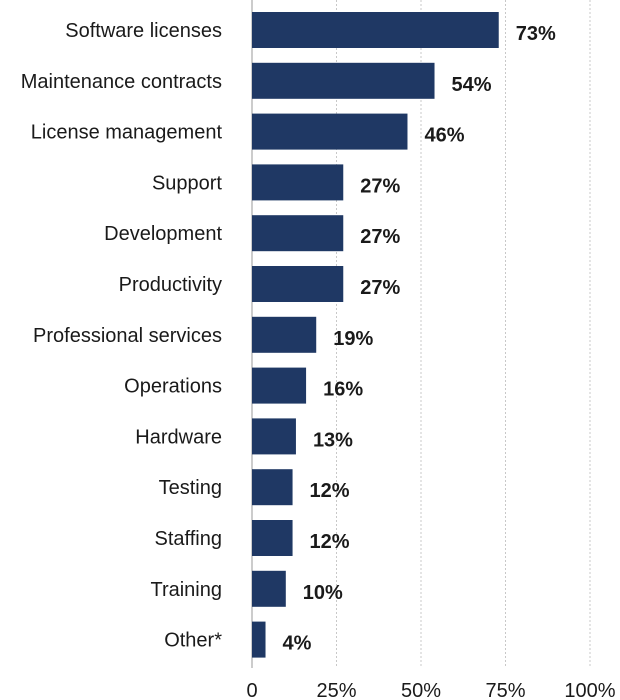 The width and height of the screenshot is (620, 700). What do you see at coordinates (336, 690) in the screenshot?
I see `x-tick-label: 25%` at bounding box center [336, 690].